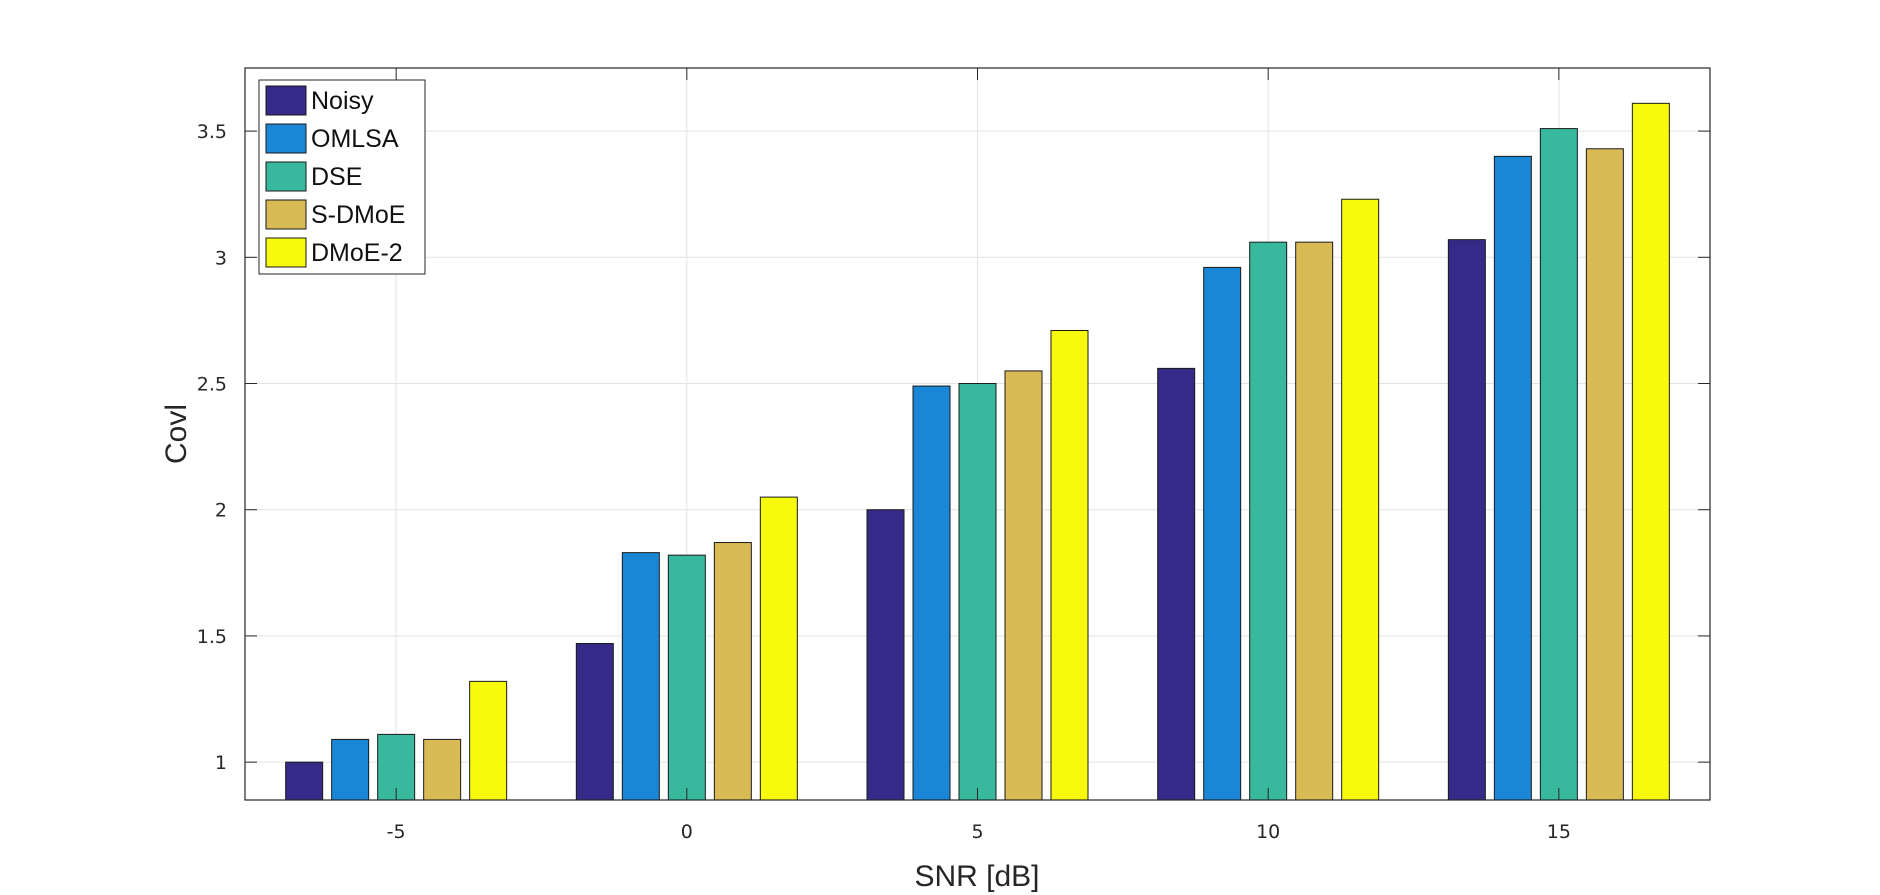 Image resolution: width=1880 pixels, height=895 pixels. I want to click on x-tick-labels: -5 0 5 10 15, so click(979, 832).